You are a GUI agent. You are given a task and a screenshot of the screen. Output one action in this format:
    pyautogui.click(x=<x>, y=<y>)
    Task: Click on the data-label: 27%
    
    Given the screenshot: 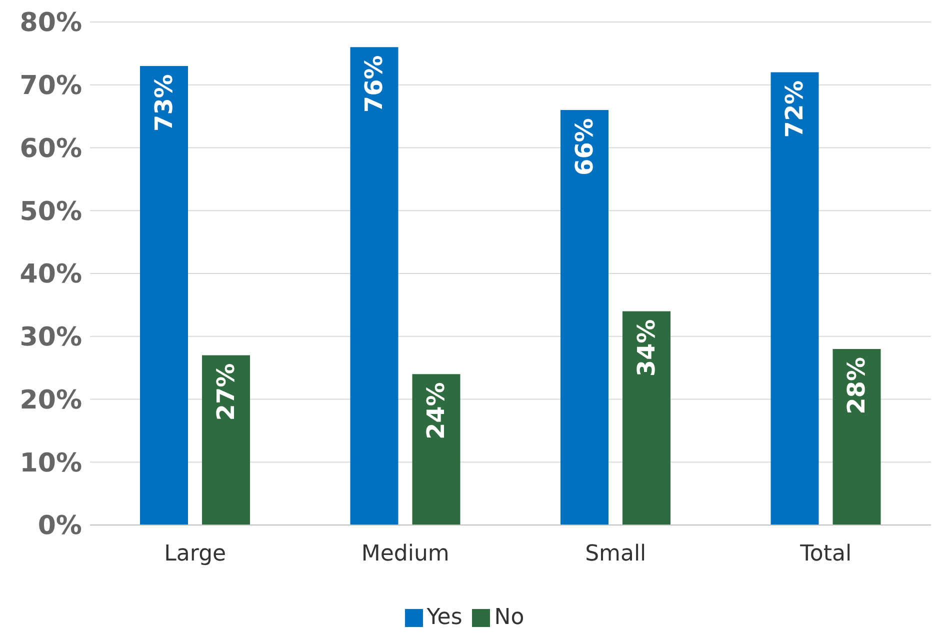 What is the action you would take?
    pyautogui.click(x=226, y=392)
    